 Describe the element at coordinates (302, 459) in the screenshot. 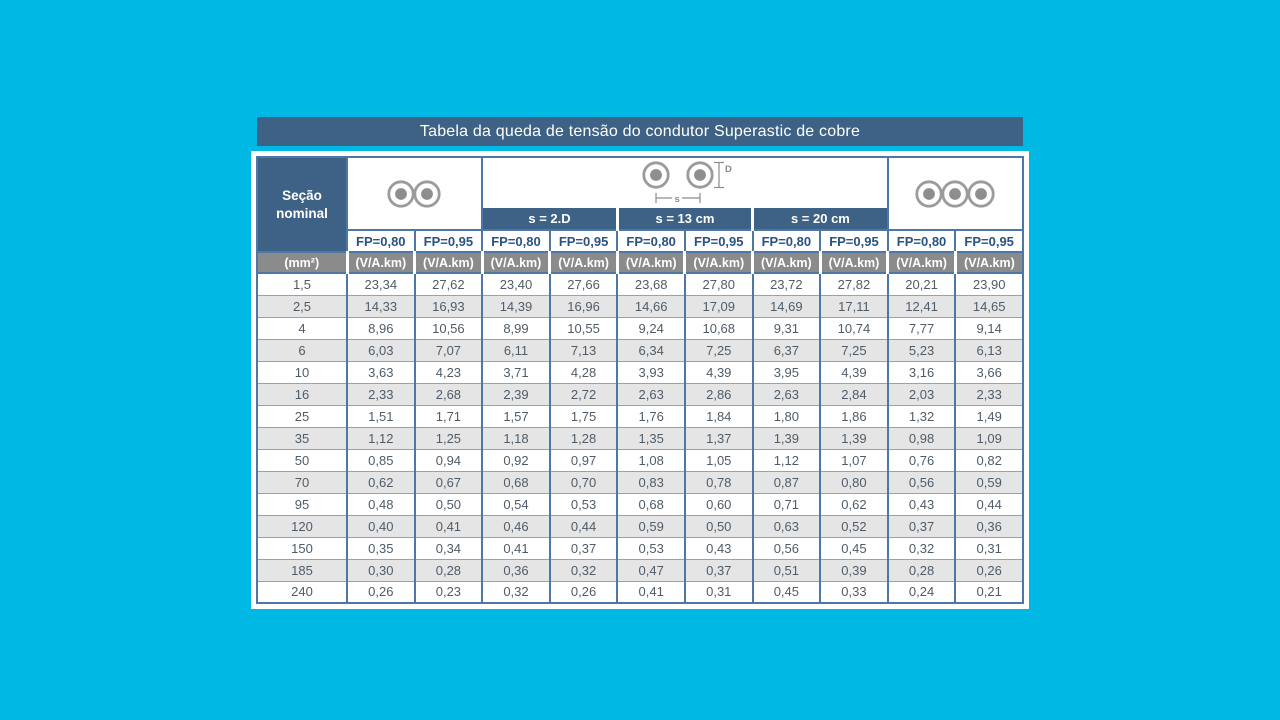

I see `section-cell: 50` at that location.